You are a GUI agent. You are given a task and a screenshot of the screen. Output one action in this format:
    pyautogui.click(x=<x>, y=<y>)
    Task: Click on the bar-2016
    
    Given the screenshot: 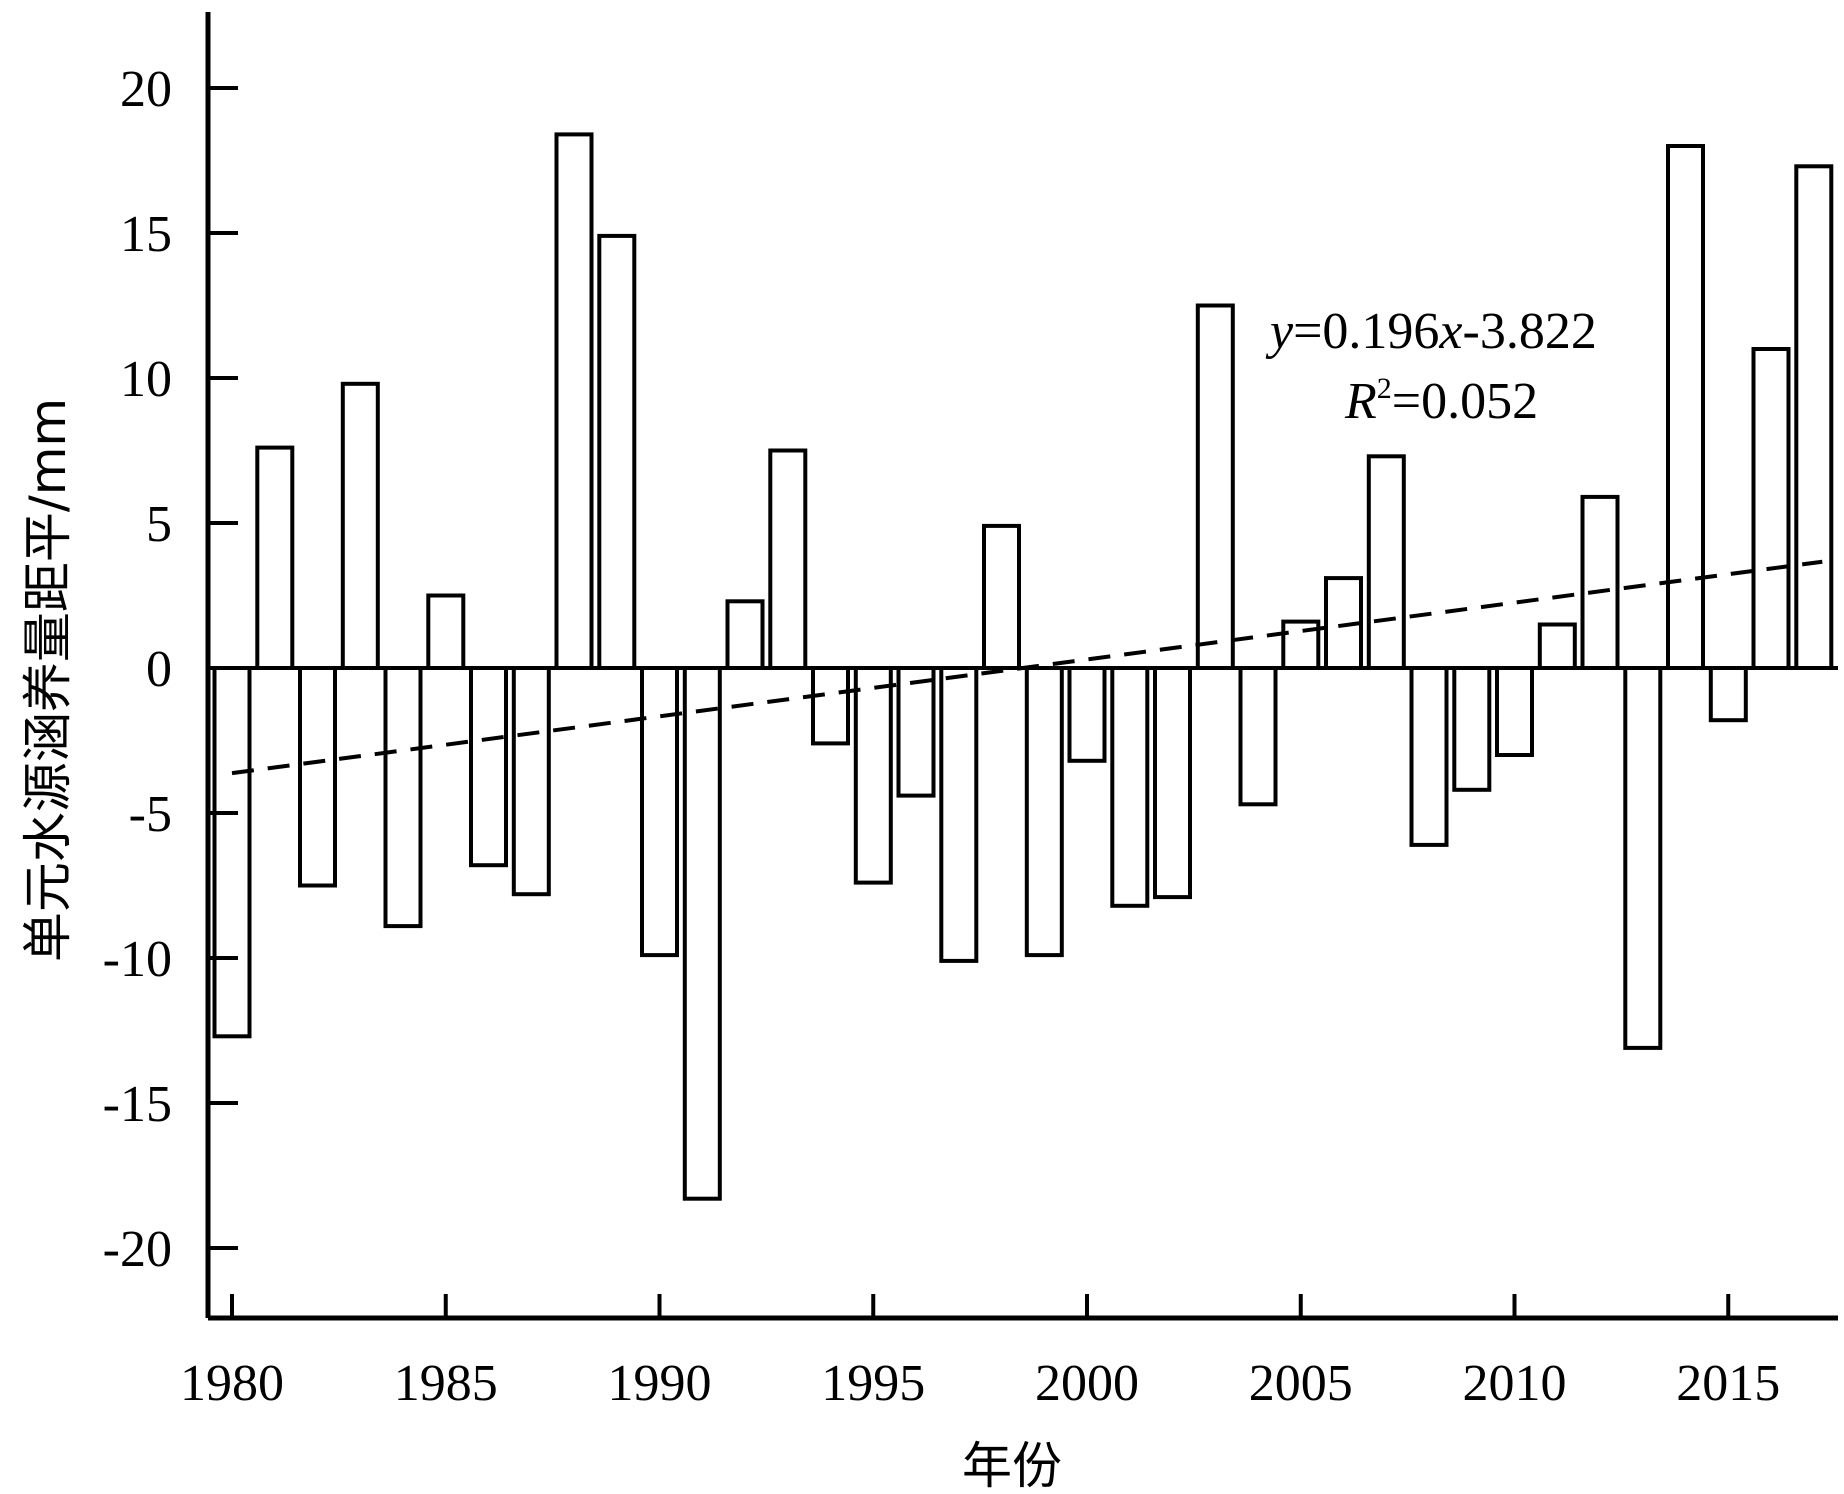 What is the action you would take?
    pyautogui.click(x=1771, y=508)
    